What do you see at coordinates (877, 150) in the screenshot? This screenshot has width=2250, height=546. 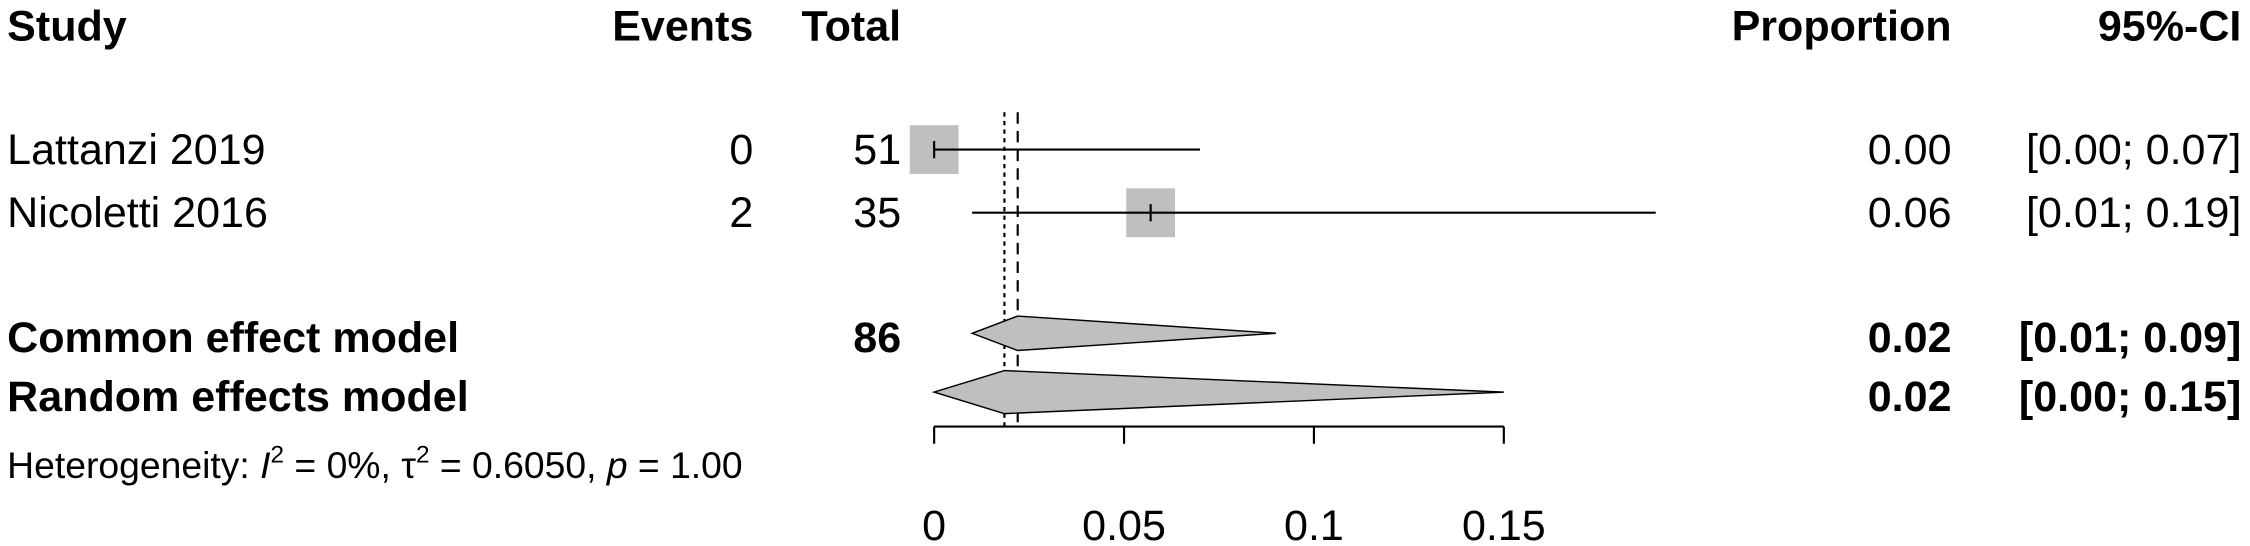 I see `total: 51` at bounding box center [877, 150].